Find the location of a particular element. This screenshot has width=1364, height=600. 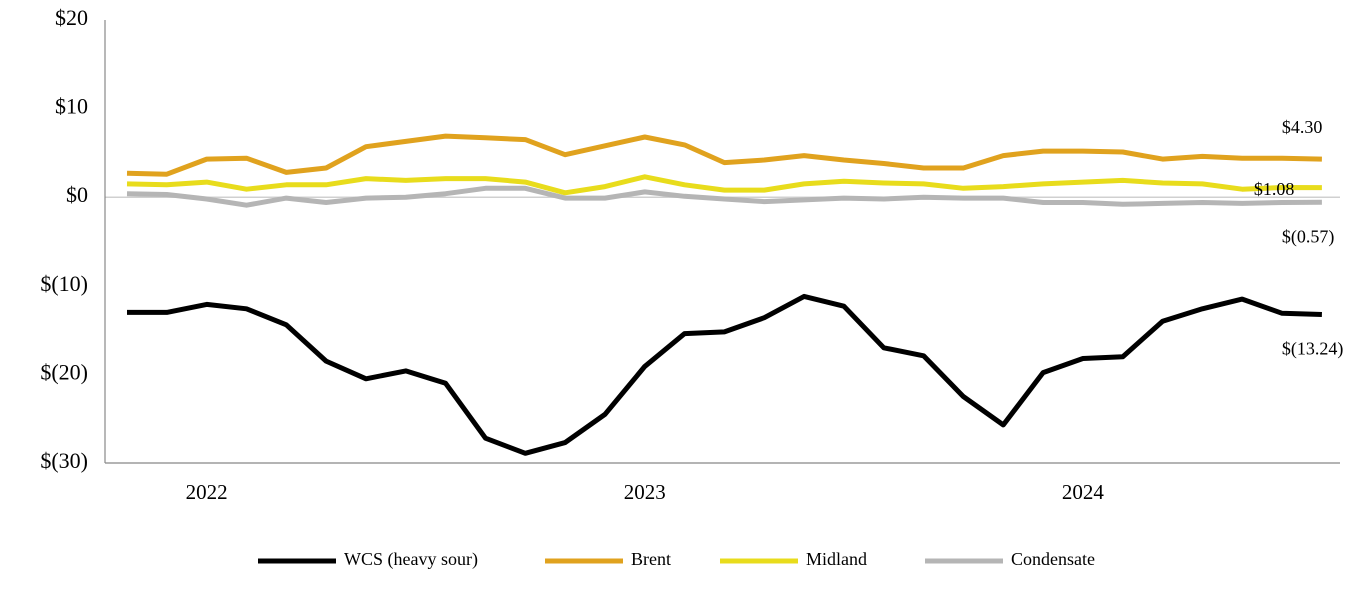

x-tick-label: 2024 is located at coordinates (1083, 492).